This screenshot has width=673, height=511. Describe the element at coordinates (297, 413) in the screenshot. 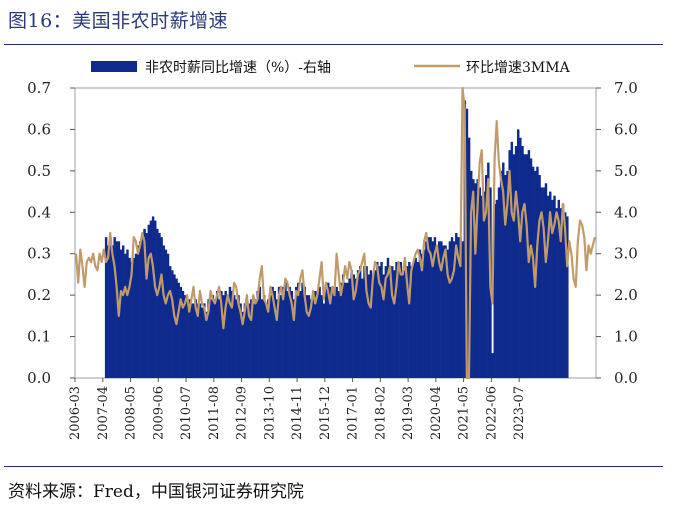

I see `x-tick-label: 2014-11` at that location.